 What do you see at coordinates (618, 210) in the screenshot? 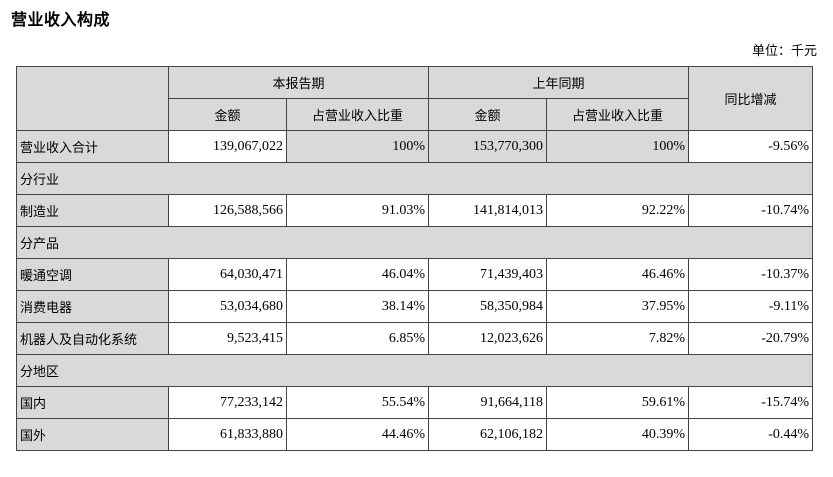
I see `prior-share-cell: 92.22%` at bounding box center [618, 210].